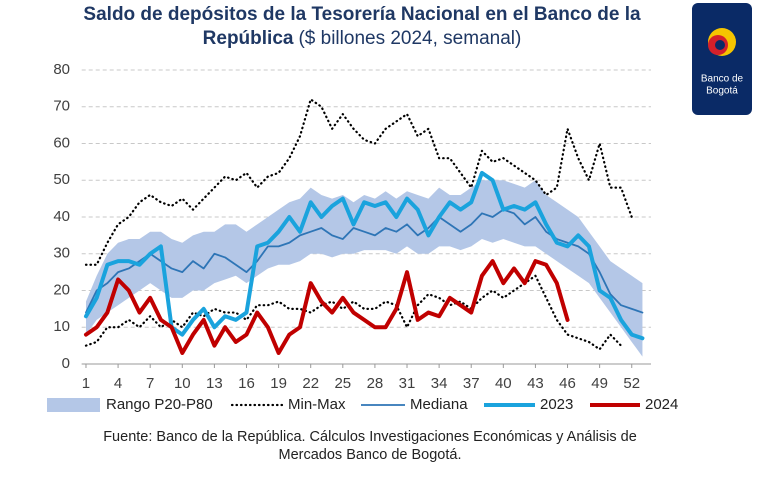  I want to click on legend-label: 2024, so click(661, 404).